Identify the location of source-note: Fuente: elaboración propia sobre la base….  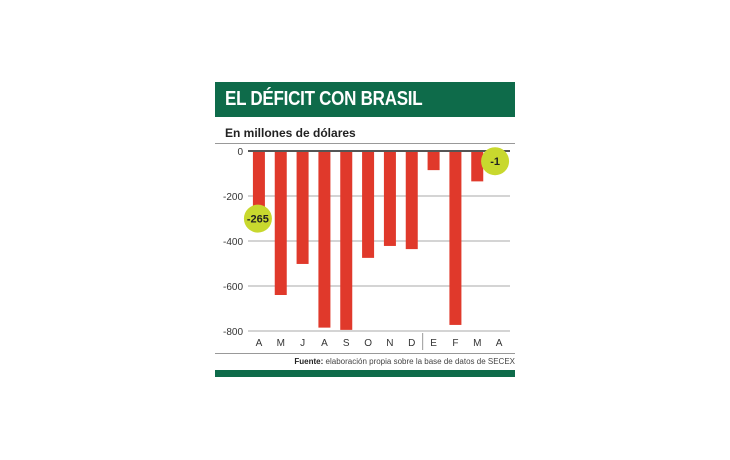
(404, 361).